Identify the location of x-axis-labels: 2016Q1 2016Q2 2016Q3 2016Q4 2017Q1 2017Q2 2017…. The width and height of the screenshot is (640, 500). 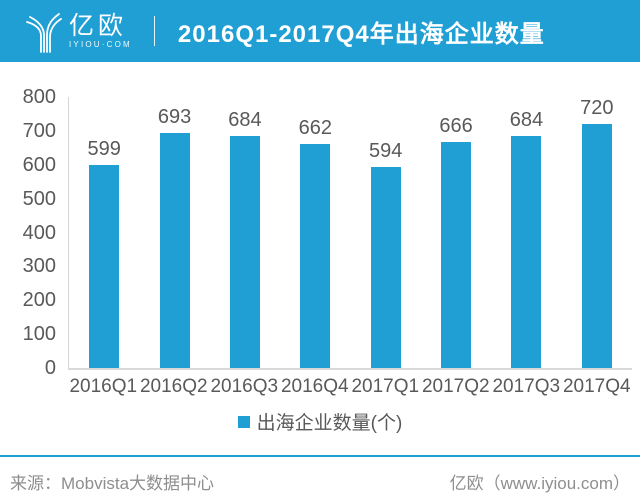
(350, 387).